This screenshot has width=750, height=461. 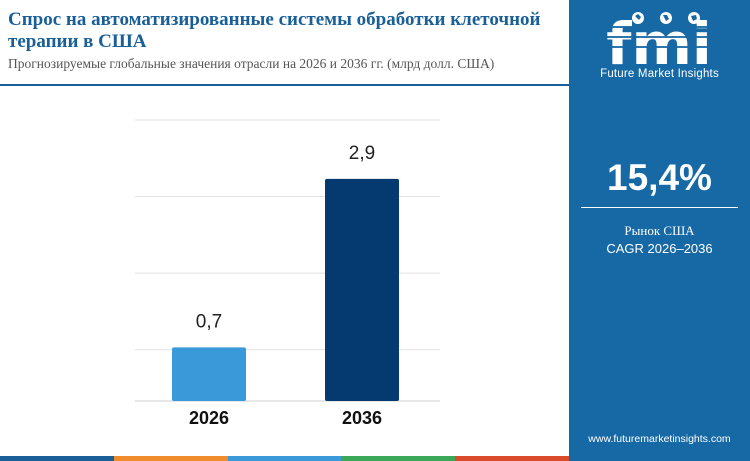 What do you see at coordinates (284, 85) in the screenshot?
I see `header-divider` at bounding box center [284, 85].